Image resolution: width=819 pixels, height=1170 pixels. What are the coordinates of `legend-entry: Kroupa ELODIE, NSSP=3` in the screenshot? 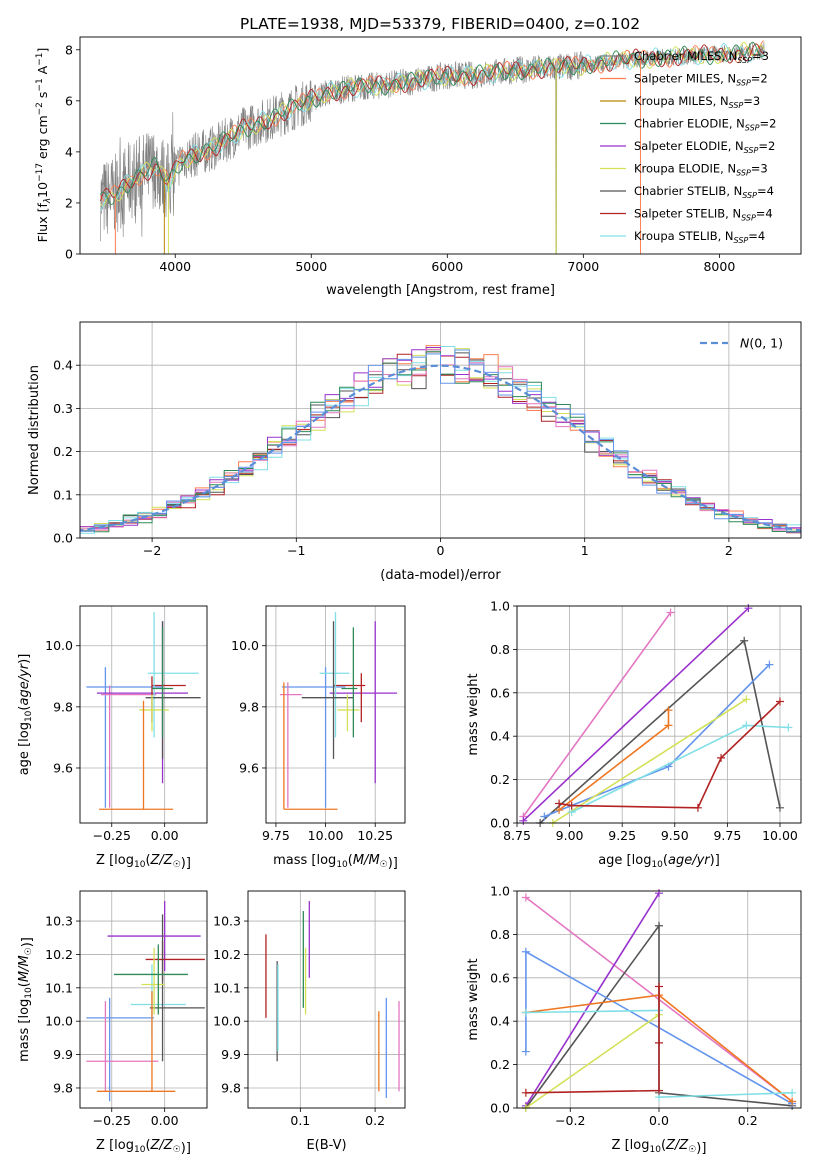 It's located at (701, 170).